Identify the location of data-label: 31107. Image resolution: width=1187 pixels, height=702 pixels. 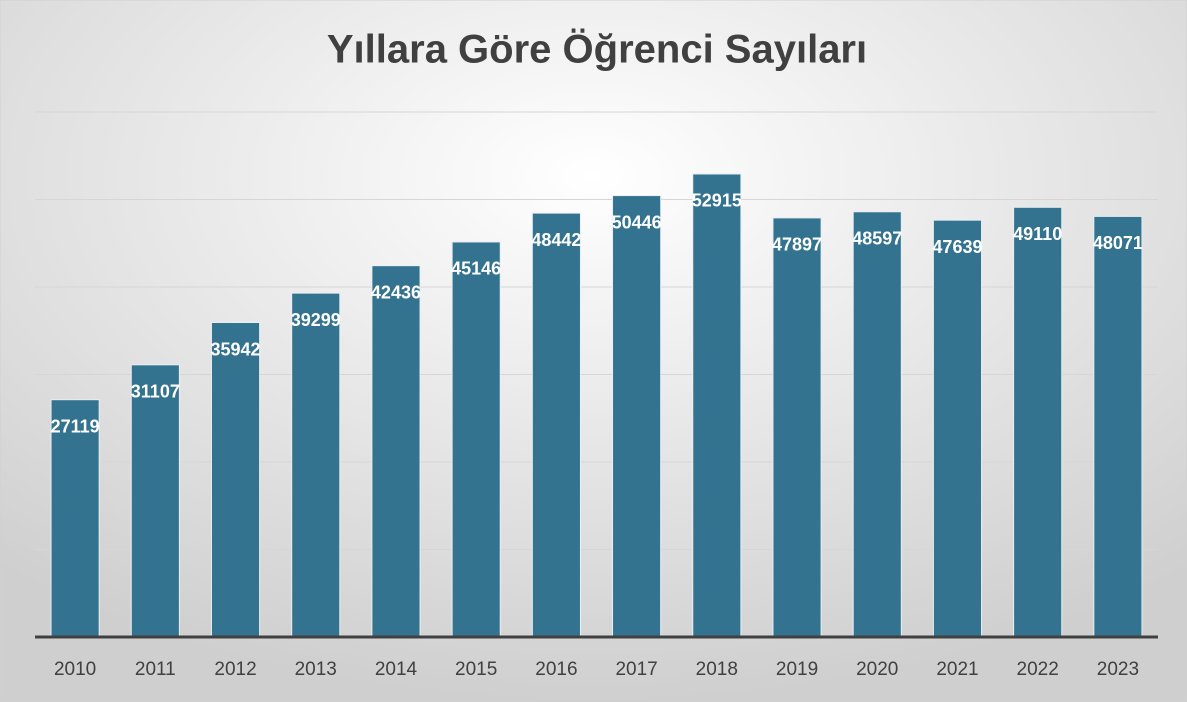
(155, 392).